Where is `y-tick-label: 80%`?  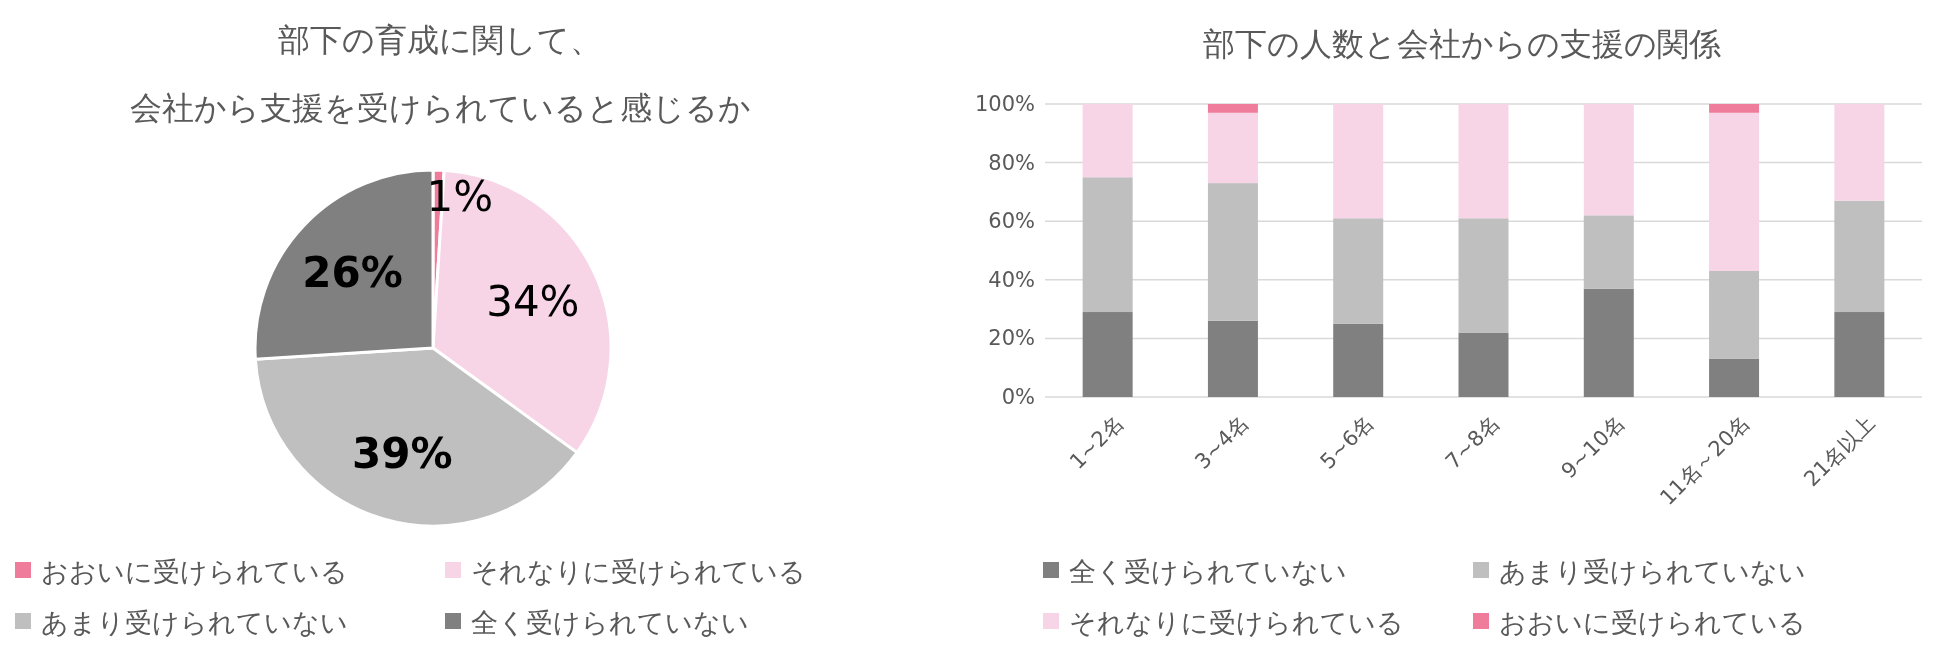
y-tick-label: 80% is located at coordinates (1011, 162).